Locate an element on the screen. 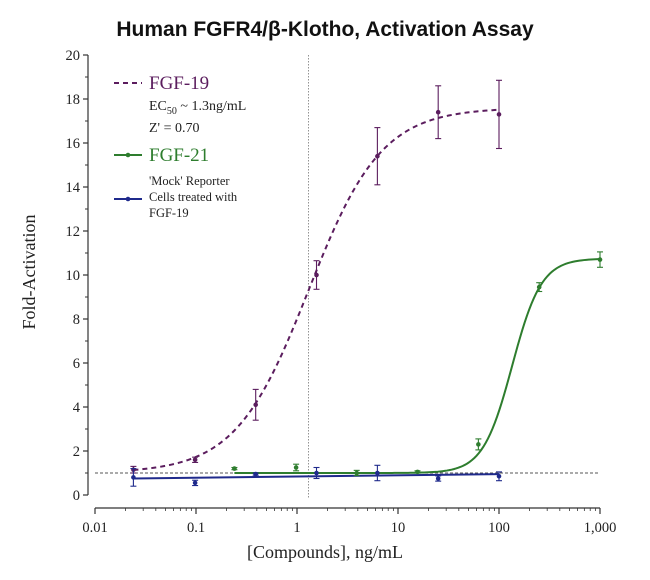 The height and width of the screenshot is (580, 650). x-tick-label-3: 10 is located at coordinates (398, 528).